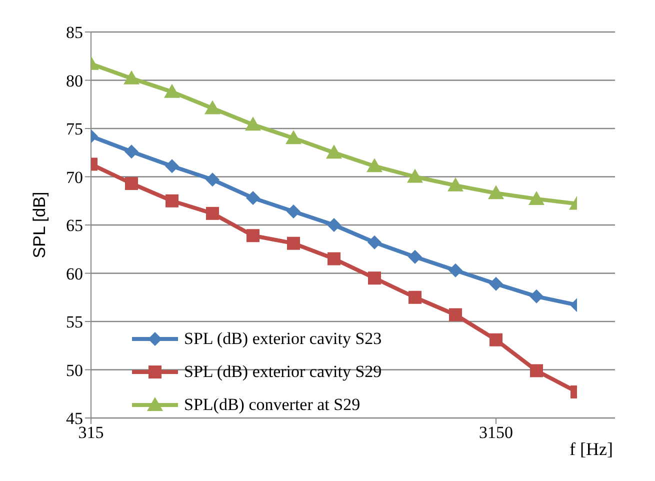 This screenshot has height=481, width=655. Describe the element at coordinates (283, 371) in the screenshot. I see `legend-label: SPL (dB) exterior cavity S29` at that location.